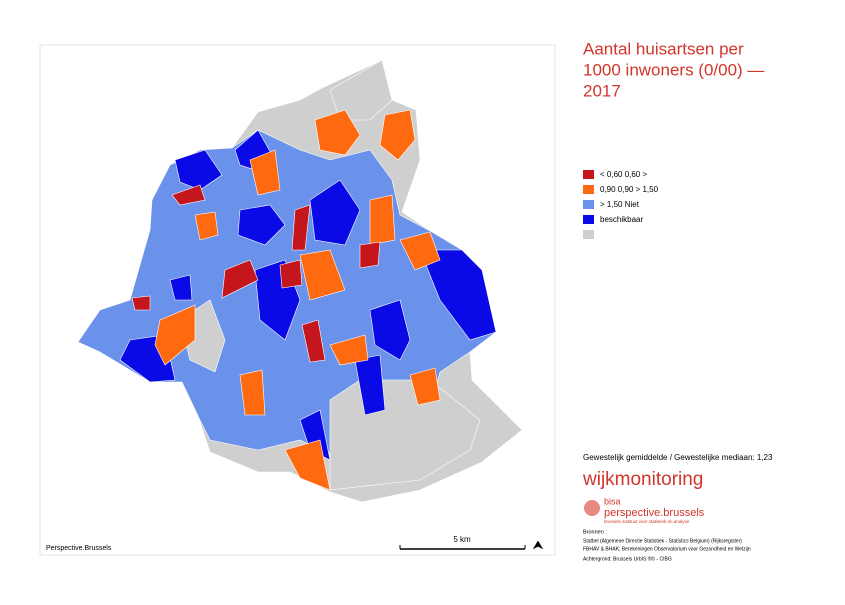 The width and height of the screenshot is (845, 605). What do you see at coordinates (79, 548) in the screenshot?
I see `map-credit: Perspective.Brussels` at bounding box center [79, 548].